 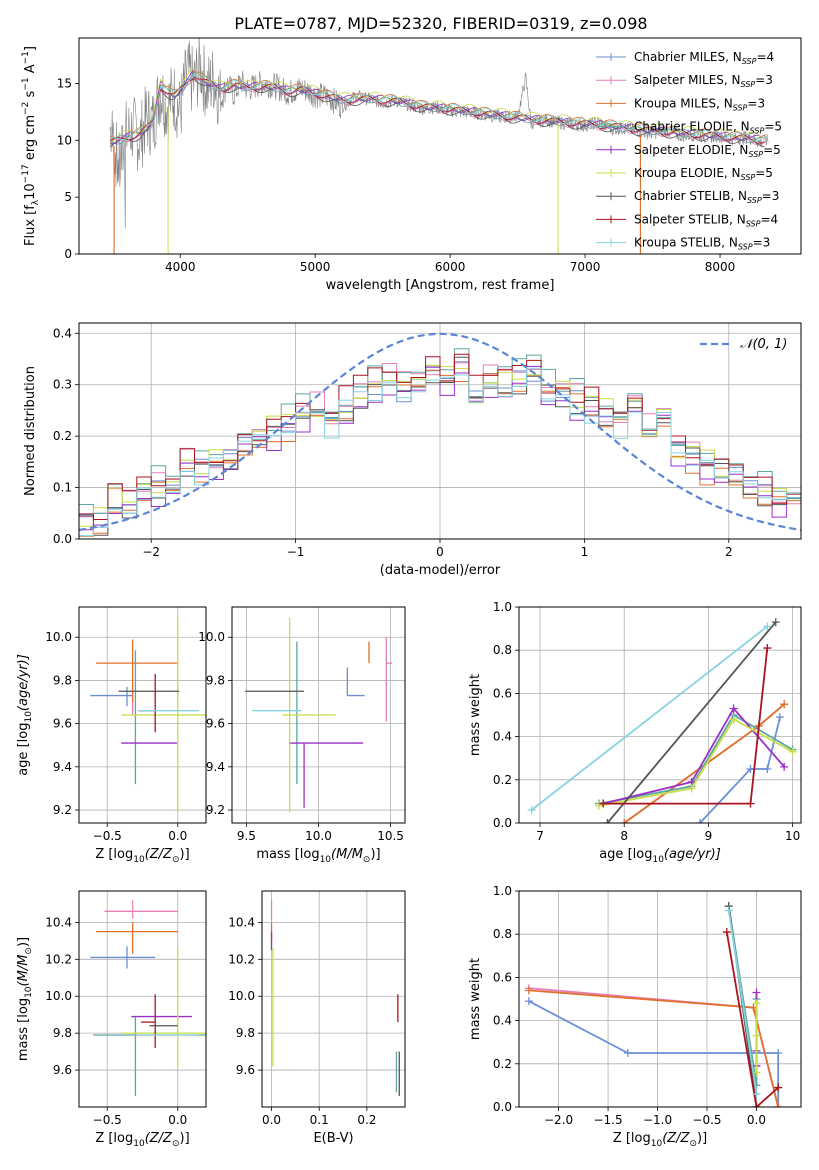 I want to click on y-tick-label: 9.8, so click(x=215, y=680).